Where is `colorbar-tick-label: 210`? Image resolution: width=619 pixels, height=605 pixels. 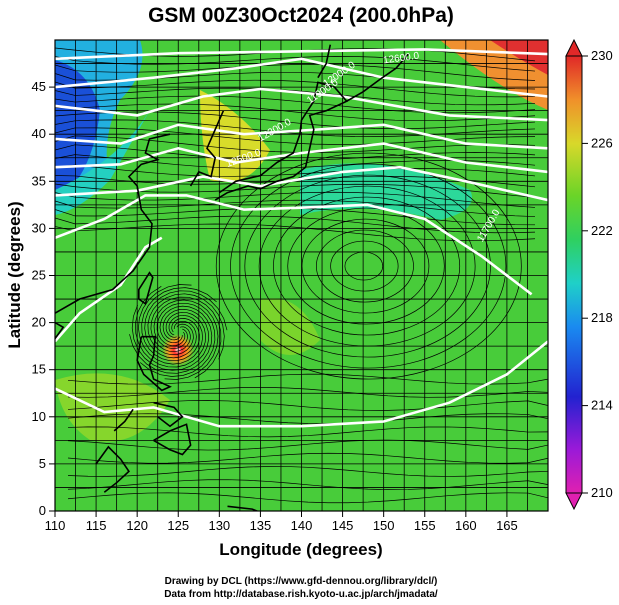
colorbar-tick-label: 210 is located at coordinates (602, 492).